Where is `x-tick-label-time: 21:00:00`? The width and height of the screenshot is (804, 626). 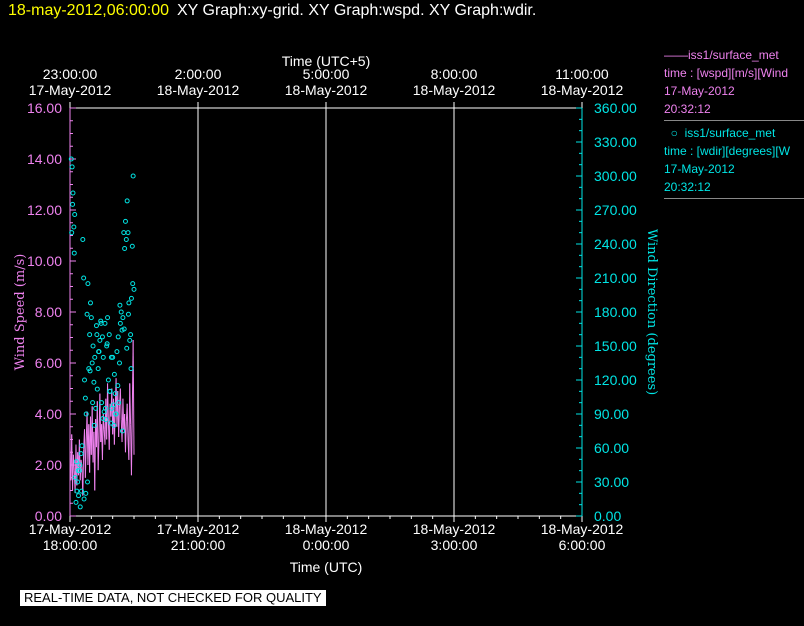
x-tick-label-time: 21:00:00 is located at coordinates (198, 545).